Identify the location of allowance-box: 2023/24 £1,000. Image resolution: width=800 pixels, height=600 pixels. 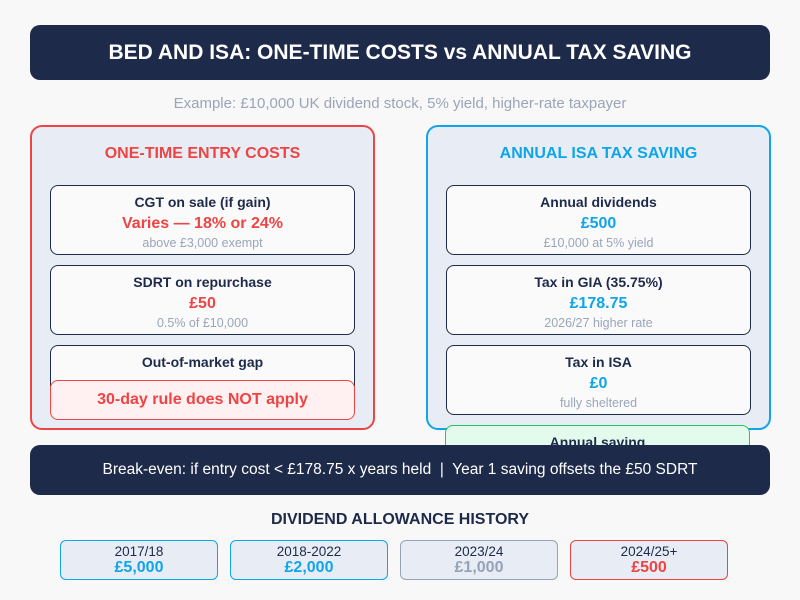
(479, 560).